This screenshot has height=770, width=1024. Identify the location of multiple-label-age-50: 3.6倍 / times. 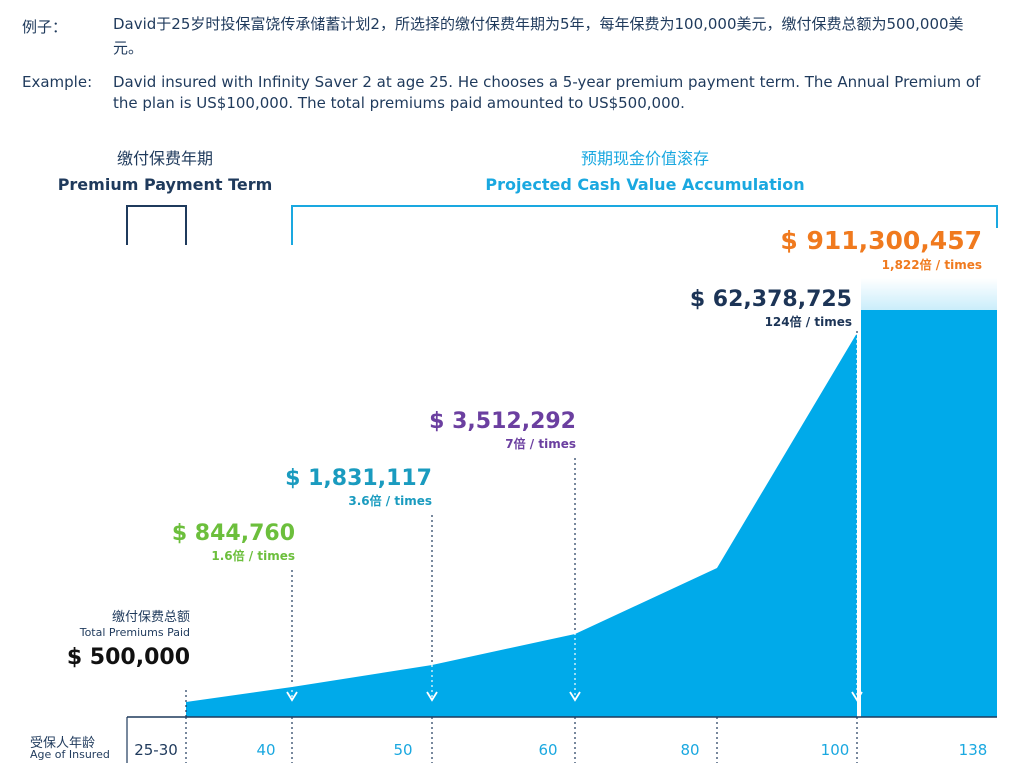
(390, 500).